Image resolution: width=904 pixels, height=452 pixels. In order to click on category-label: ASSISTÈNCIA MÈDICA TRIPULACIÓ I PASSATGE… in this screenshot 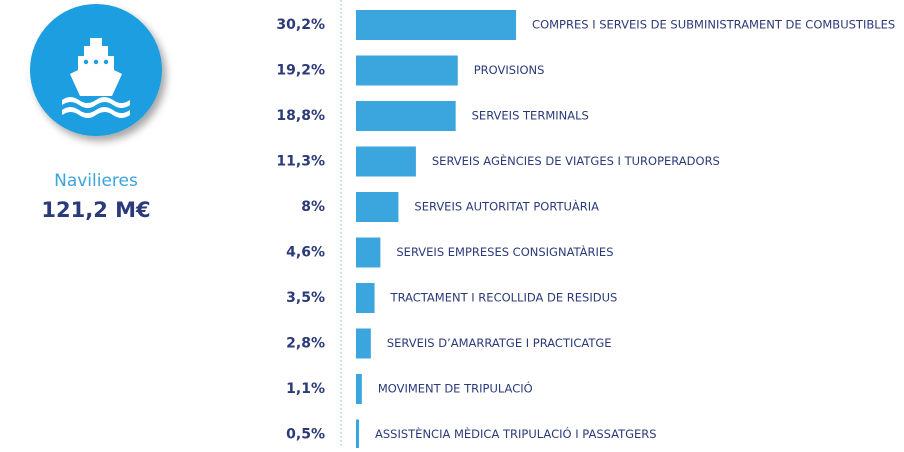, I will do `click(516, 433)`.